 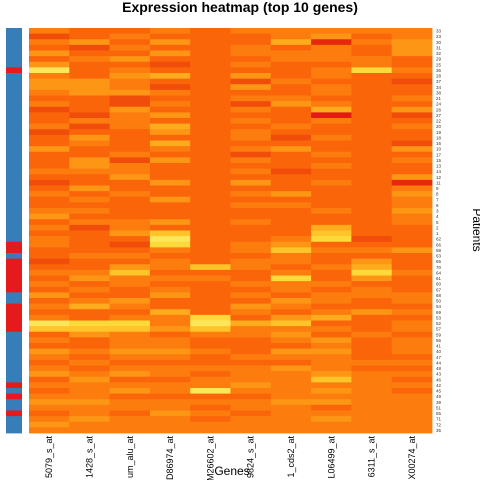 What do you see at coordinates (439, 312) in the screenshot?
I see `row-tick-label: 69` at bounding box center [439, 312].